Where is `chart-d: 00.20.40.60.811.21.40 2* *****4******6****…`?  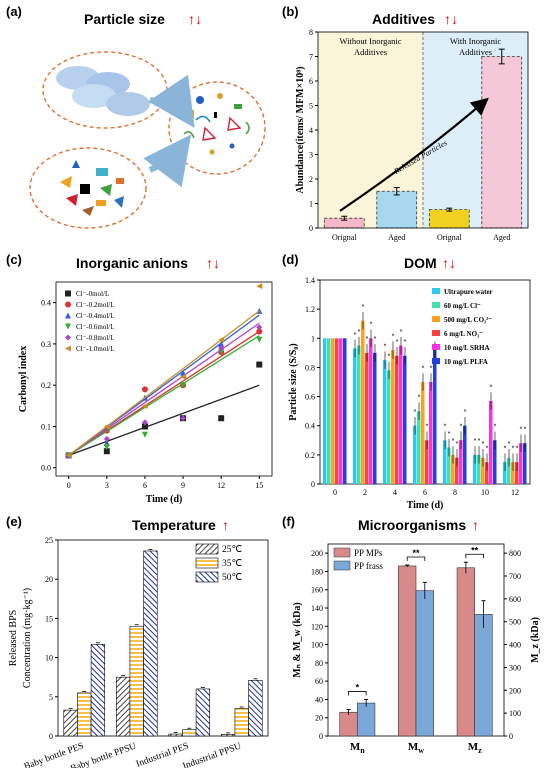
chart-d: 00.20.40.60.811.21.40 2* *****4******6****… is located at coordinates (409, 393).